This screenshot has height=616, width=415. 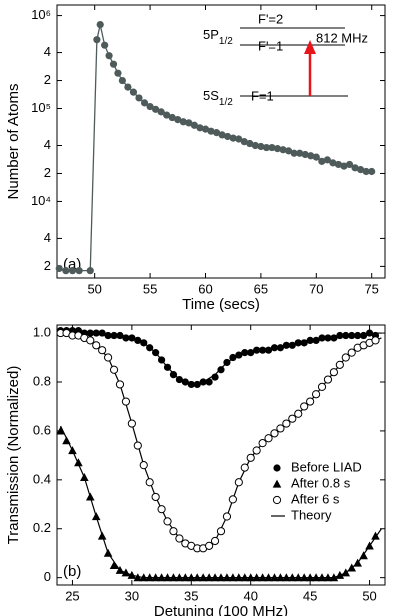 I want to click on y-tick-label: 2, so click(x=47, y=265).